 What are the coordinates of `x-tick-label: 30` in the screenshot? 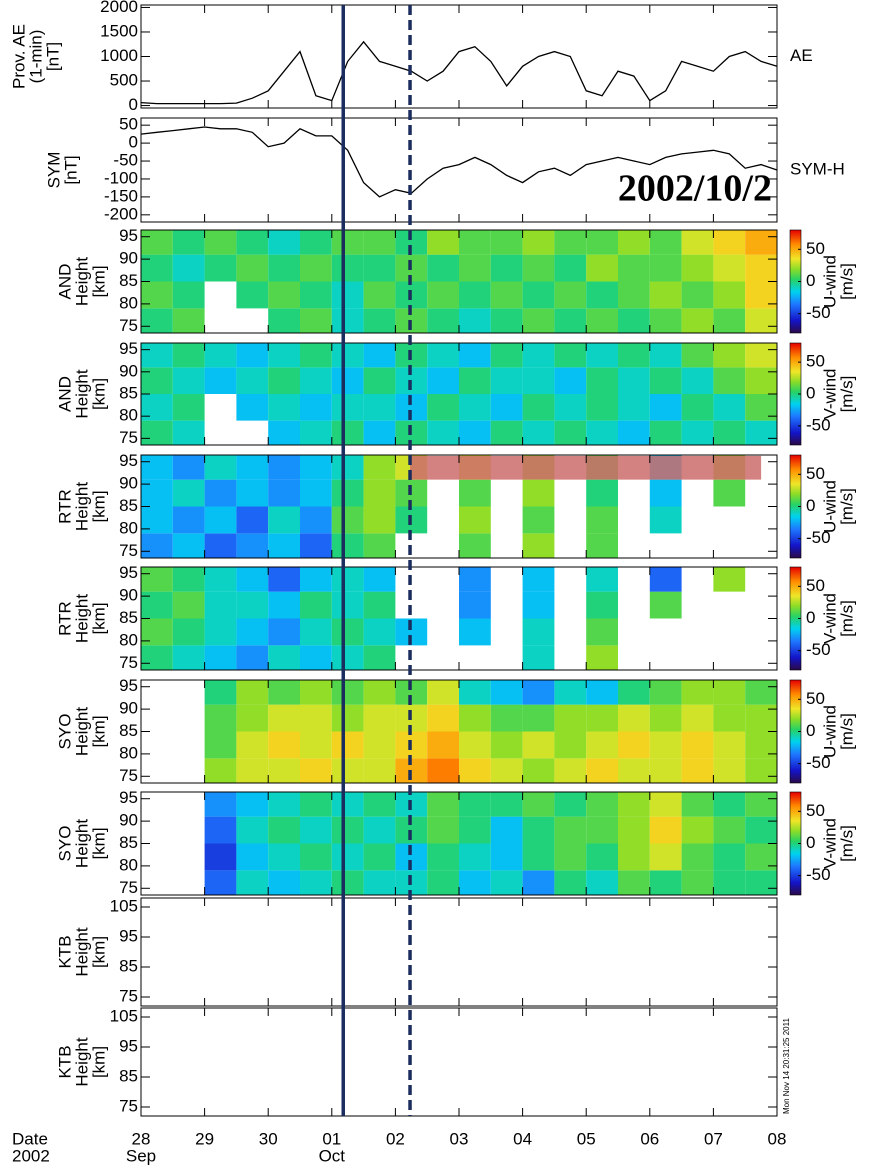 It's located at (268, 1138).